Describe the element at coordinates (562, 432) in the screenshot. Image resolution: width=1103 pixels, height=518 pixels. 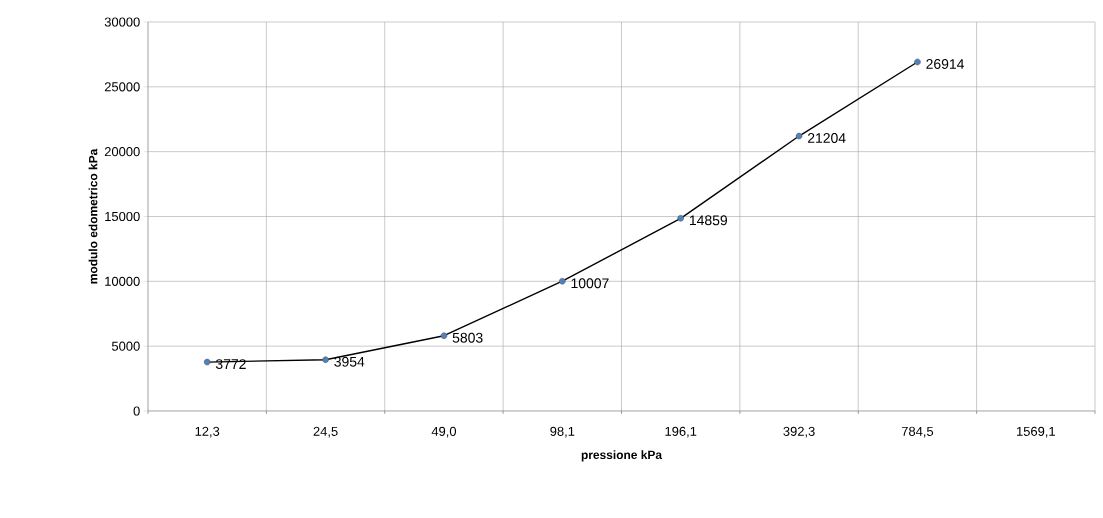
I see `x-tick-label: 98,1` at that location.